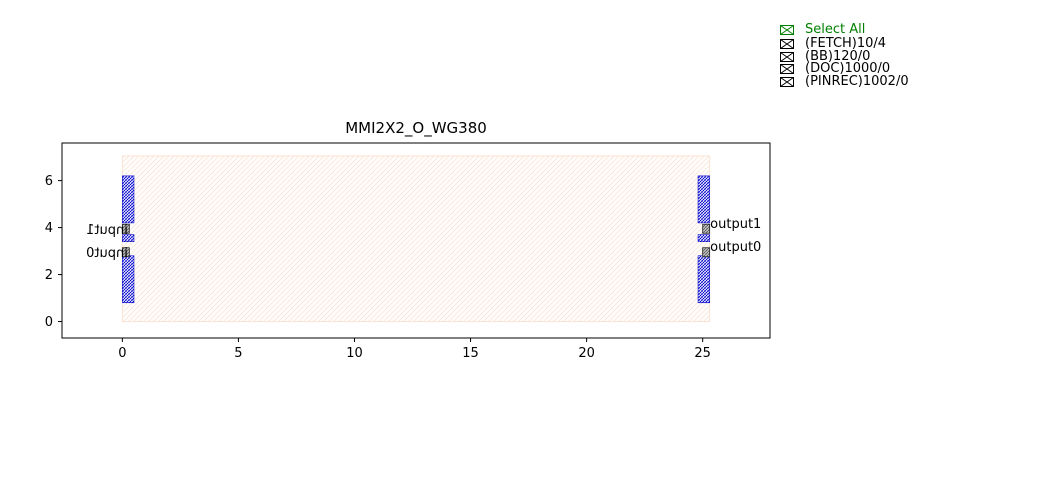  Describe the element at coordinates (107, 230) in the screenshot. I see `port-label: input1` at that location.